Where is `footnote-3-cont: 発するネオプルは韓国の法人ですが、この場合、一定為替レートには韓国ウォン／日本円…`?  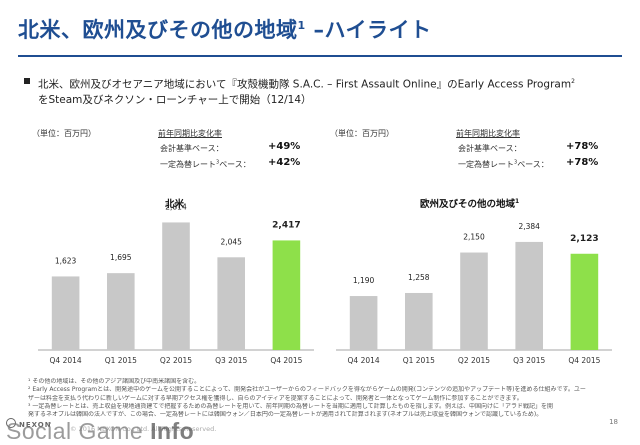
footnote-3-cont: 発するネオプルは韓国の法人ですが、この場合、一定為替レートには韓国ウォン／日本円… is located at coordinates (285, 415).